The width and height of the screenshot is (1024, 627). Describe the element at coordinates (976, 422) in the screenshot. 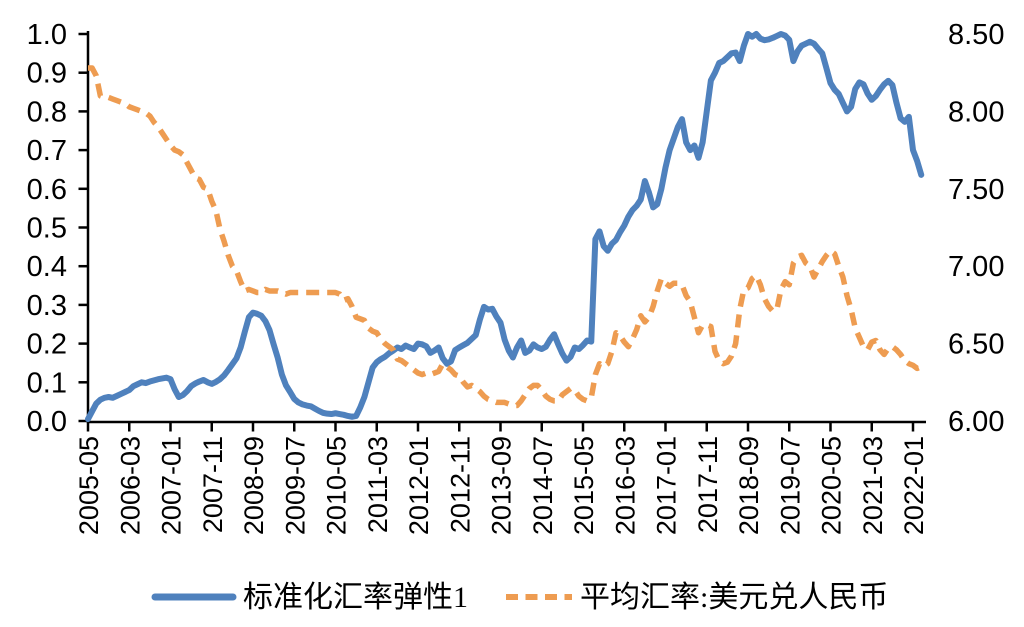

I see `right-axis-tick-label: 6.00` at that location.